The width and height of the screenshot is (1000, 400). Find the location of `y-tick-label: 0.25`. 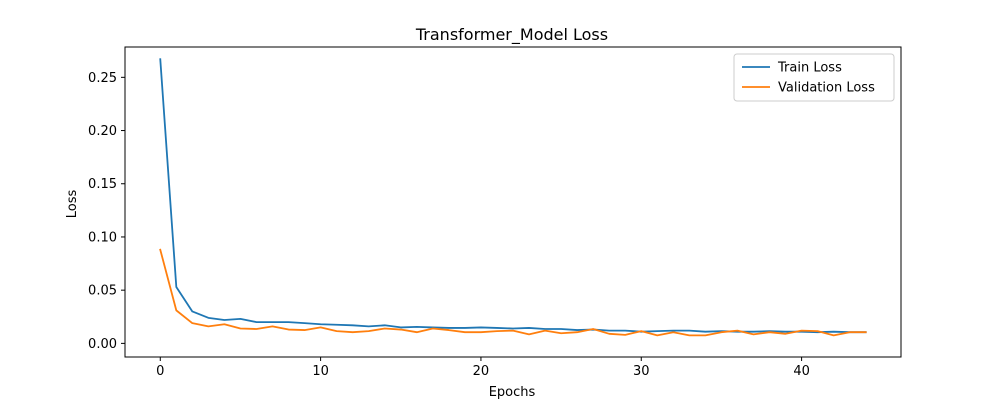

y-tick-label: 0.25 is located at coordinates (102, 78).